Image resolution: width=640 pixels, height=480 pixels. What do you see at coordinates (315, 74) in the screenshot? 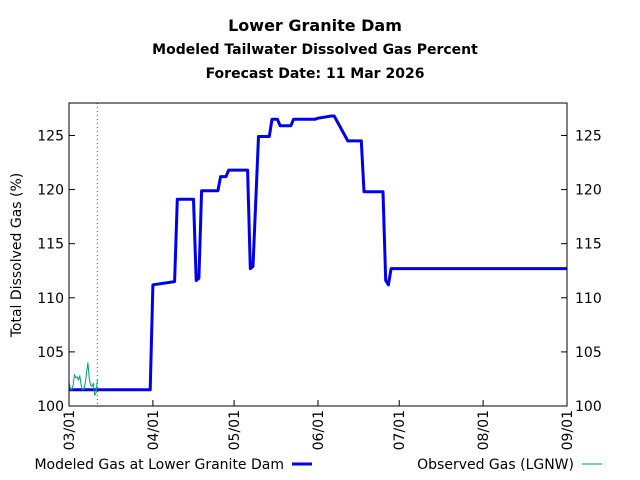
I see `forecast-date-label: Forecast Date: 11 Mar 2026` at bounding box center [315, 74].